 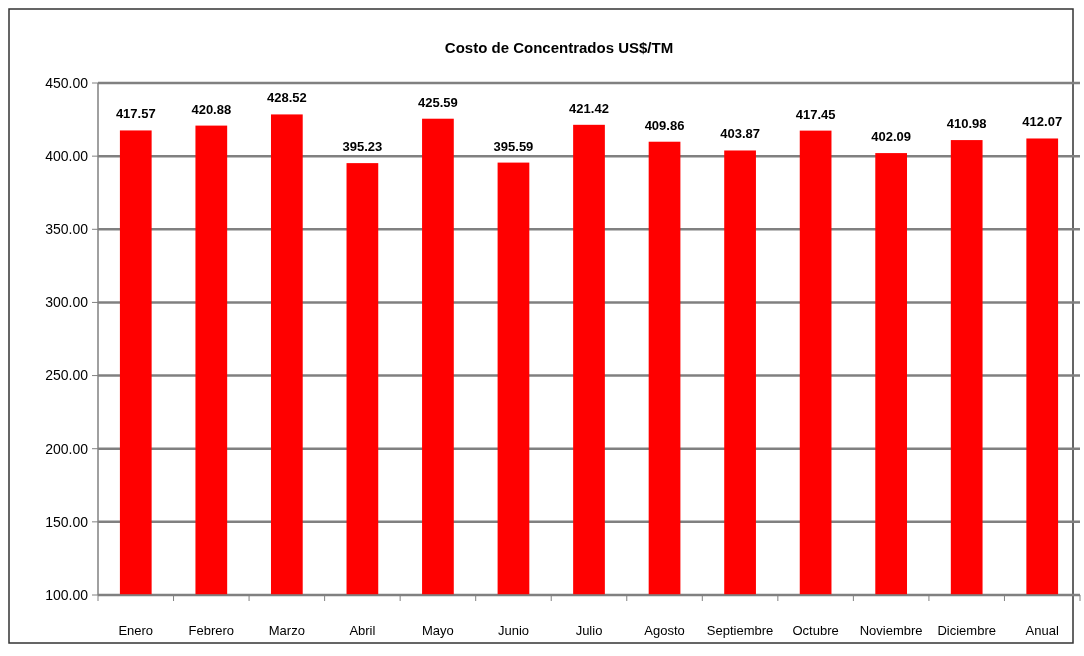 I want to click on y-tick-label: 250.00, so click(x=67, y=375).